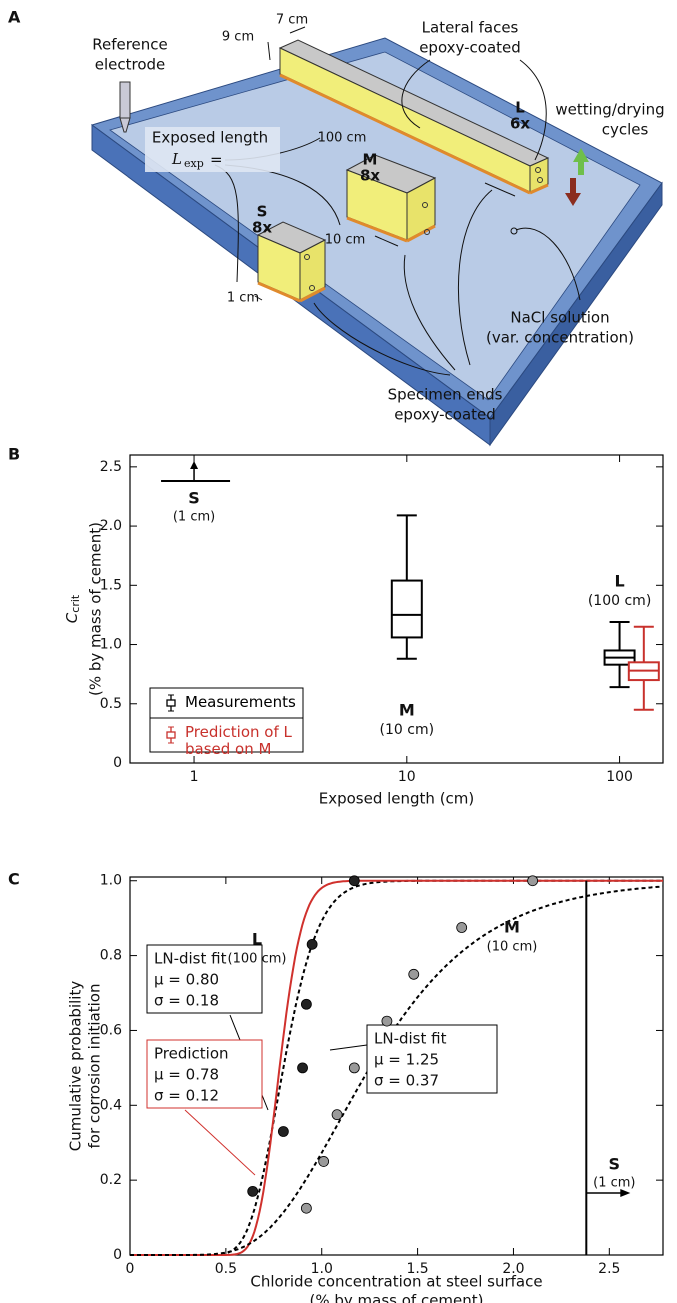 This screenshot has width=677, height=1303. Describe the element at coordinates (407, 709) in the screenshot. I see `box-label: M` at that location.